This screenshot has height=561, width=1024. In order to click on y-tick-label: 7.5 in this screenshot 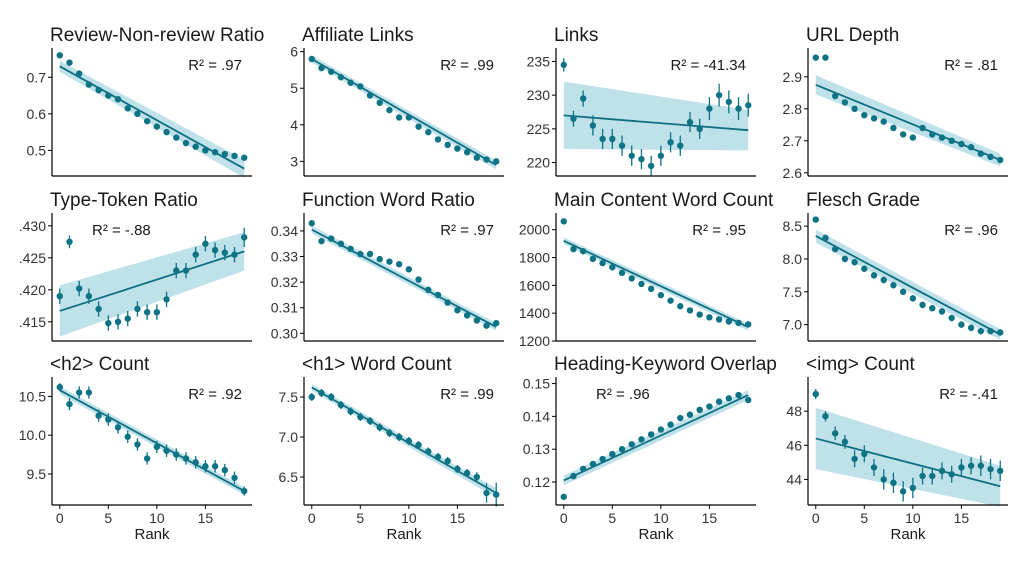, I will do `click(289, 397)`.